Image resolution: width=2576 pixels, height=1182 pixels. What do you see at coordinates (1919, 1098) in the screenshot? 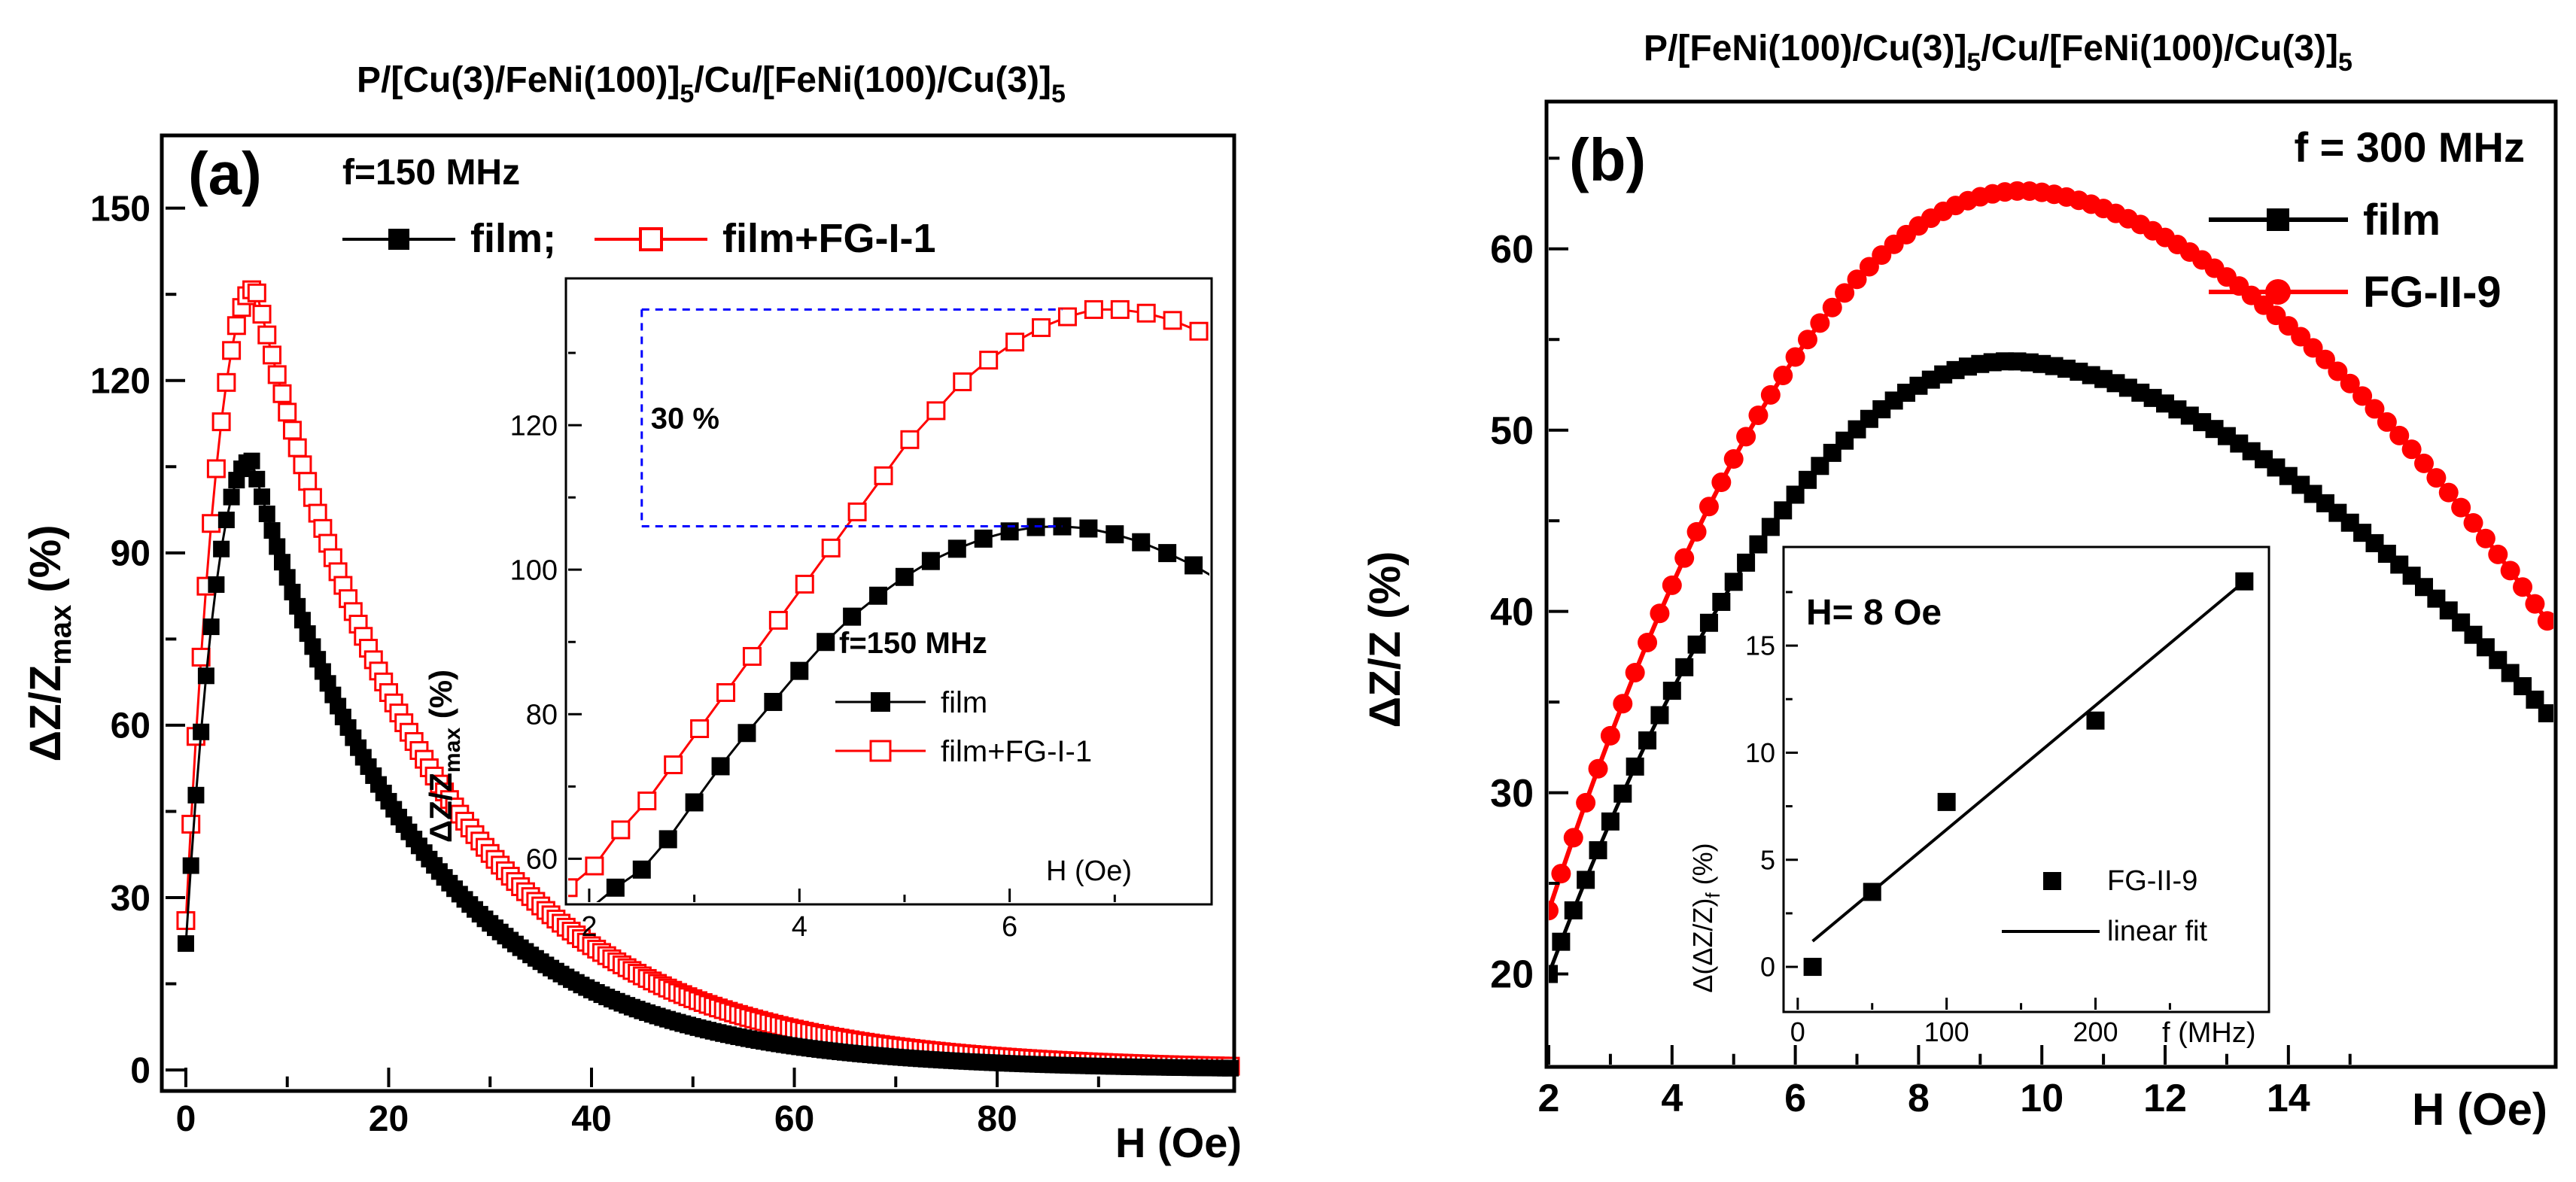
I see `x-tick-label: 8` at bounding box center [1919, 1098].